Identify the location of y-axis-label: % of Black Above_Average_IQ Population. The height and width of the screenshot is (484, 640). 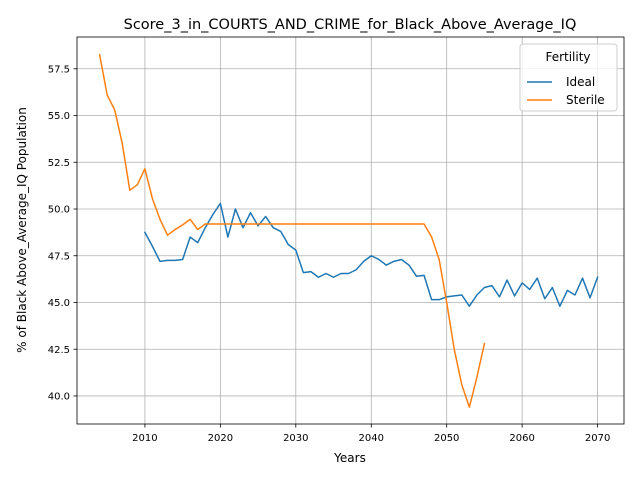
(22, 230).